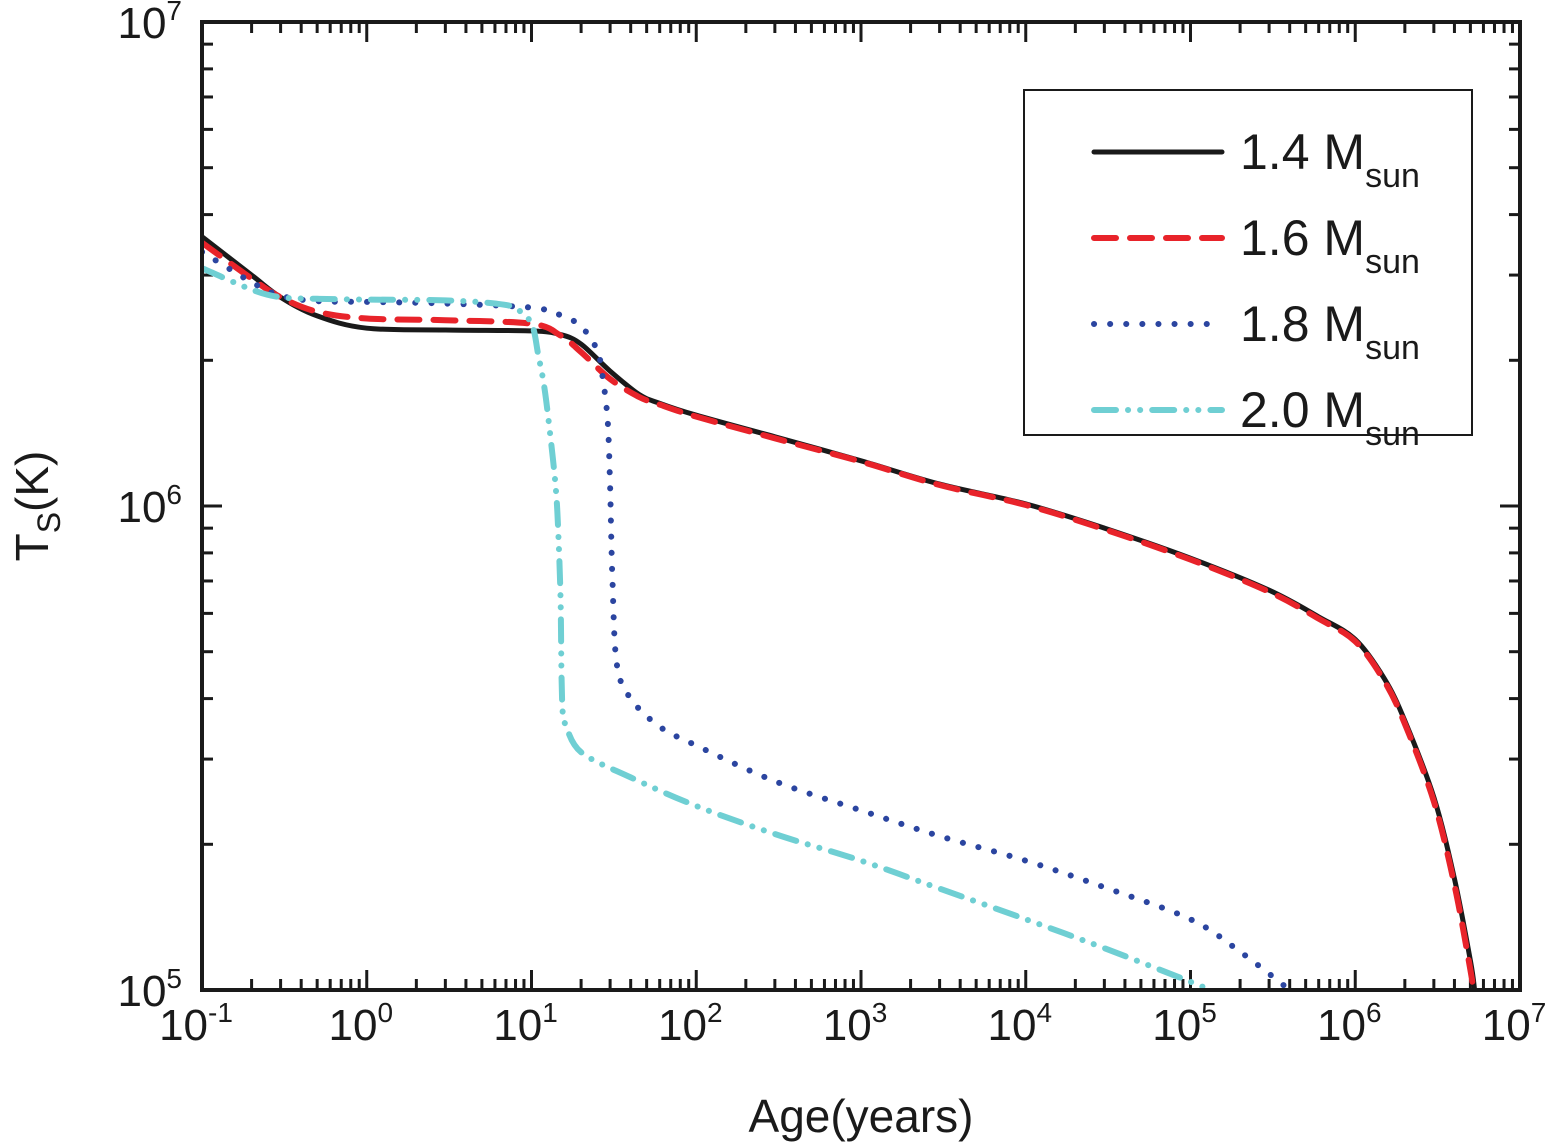 This screenshot has width=1549, height=1144. I want to click on y-tick-label: 10⁵, so click(149, 989).